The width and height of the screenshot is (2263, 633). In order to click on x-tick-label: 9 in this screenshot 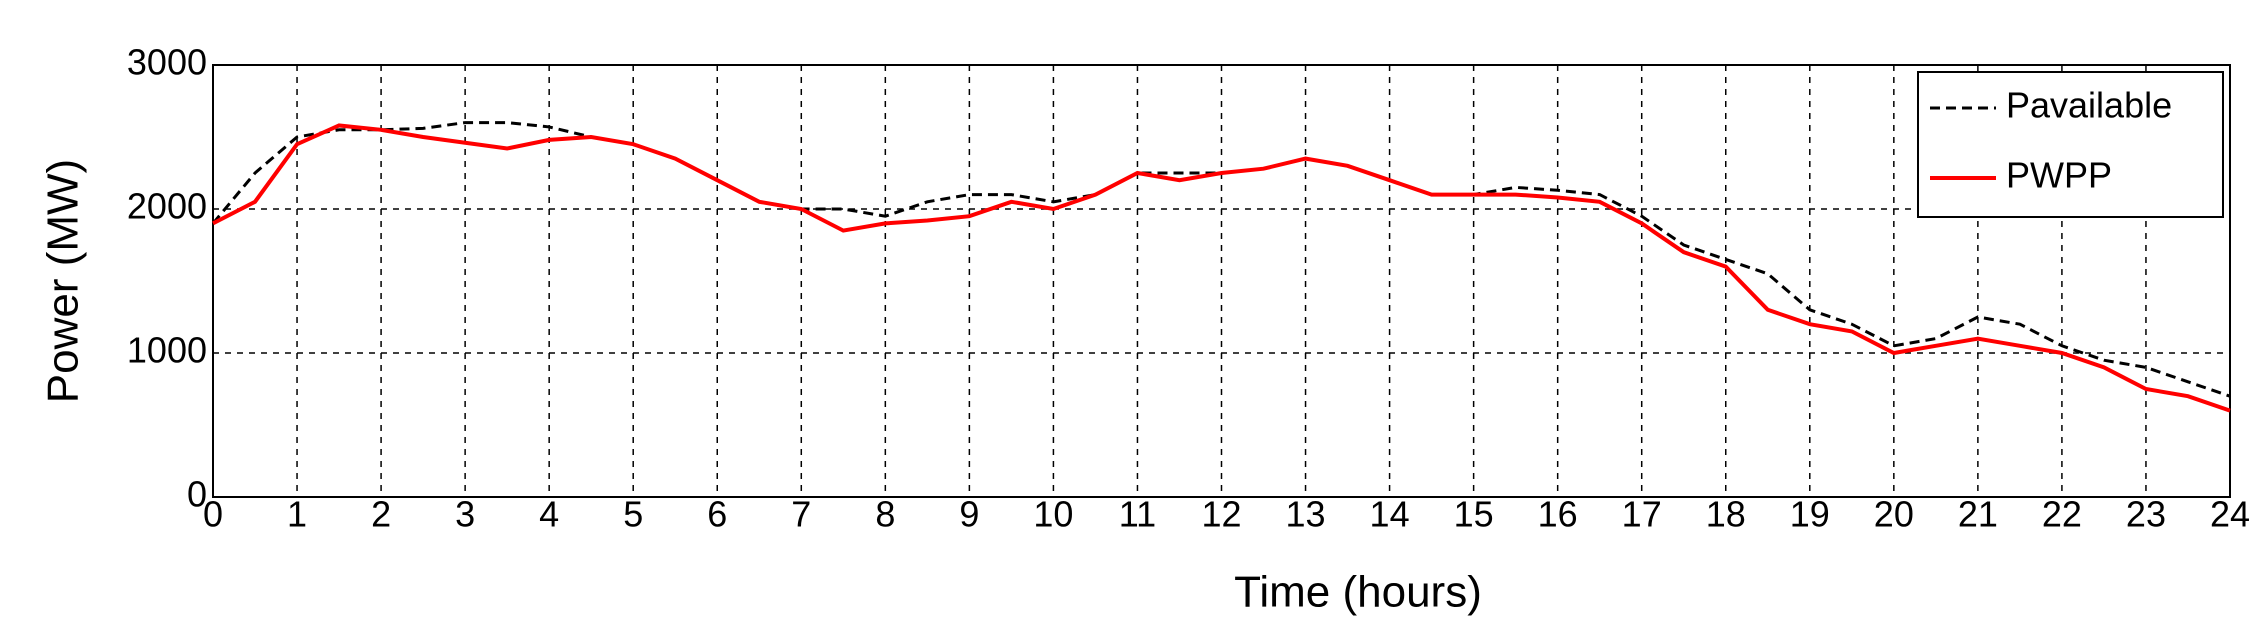, I will do `click(969, 514)`.